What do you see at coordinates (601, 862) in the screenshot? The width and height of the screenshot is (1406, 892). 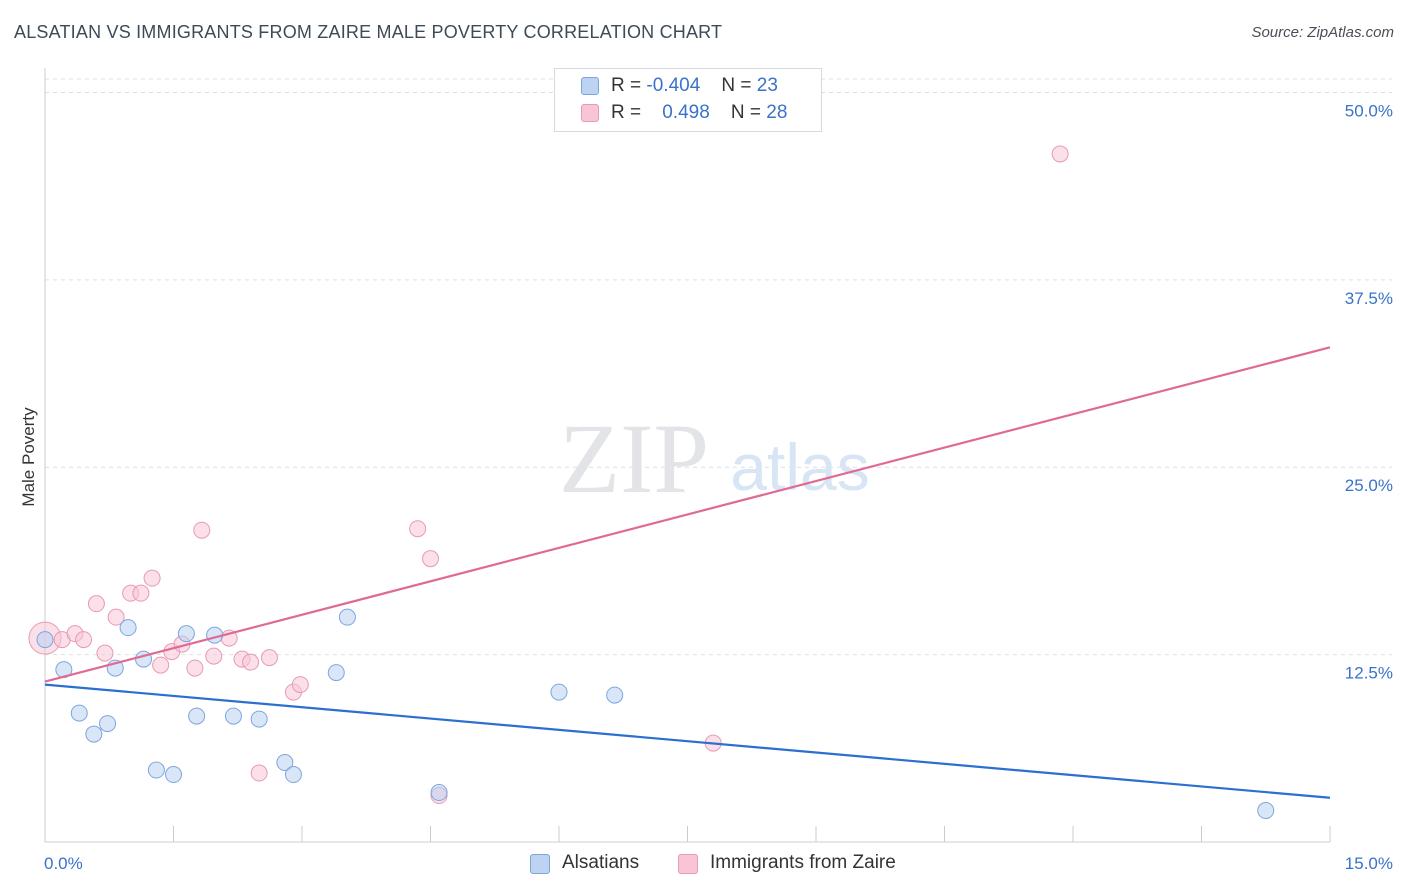 I see `series-label-alsatians: Alsatians` at bounding box center [601, 862].